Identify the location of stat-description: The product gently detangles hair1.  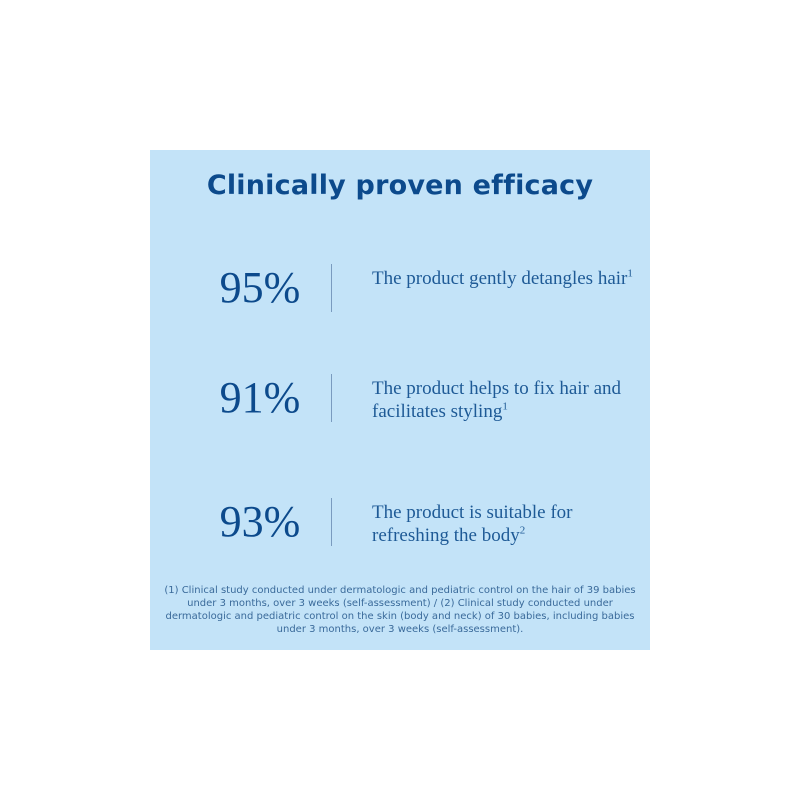
(508, 278).